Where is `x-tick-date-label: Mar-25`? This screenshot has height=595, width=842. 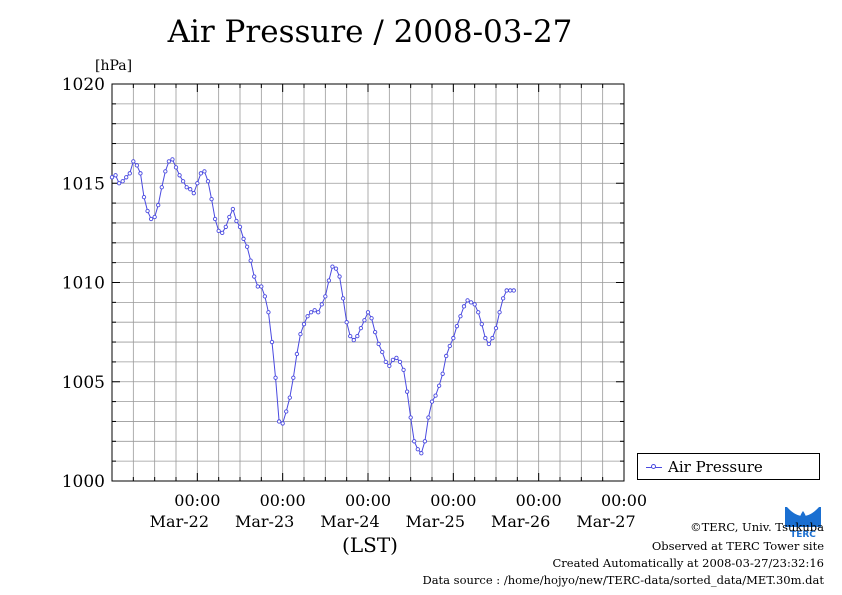
x-tick-date-label: Mar-25 is located at coordinates (435, 521).